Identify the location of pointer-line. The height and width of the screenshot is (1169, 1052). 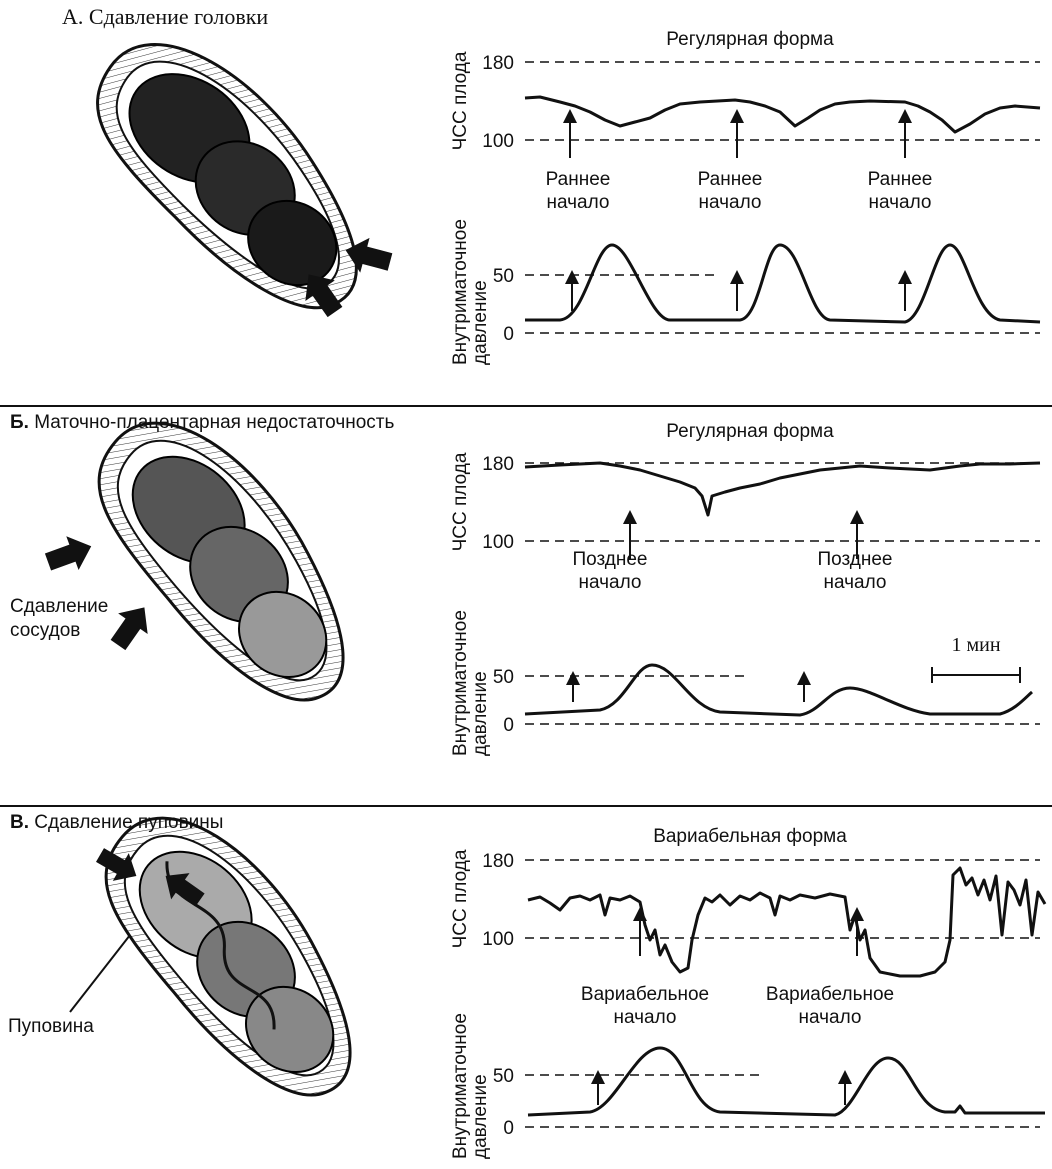
(100, 973).